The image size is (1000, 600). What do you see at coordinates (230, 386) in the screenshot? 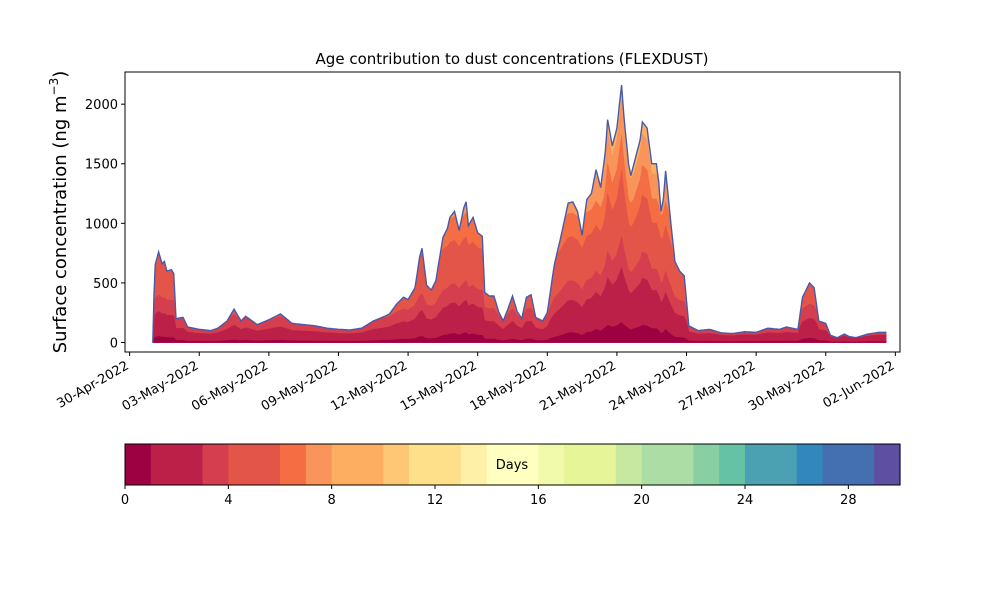
I see `x-tick-label: 06-May-2022` at bounding box center [230, 386].